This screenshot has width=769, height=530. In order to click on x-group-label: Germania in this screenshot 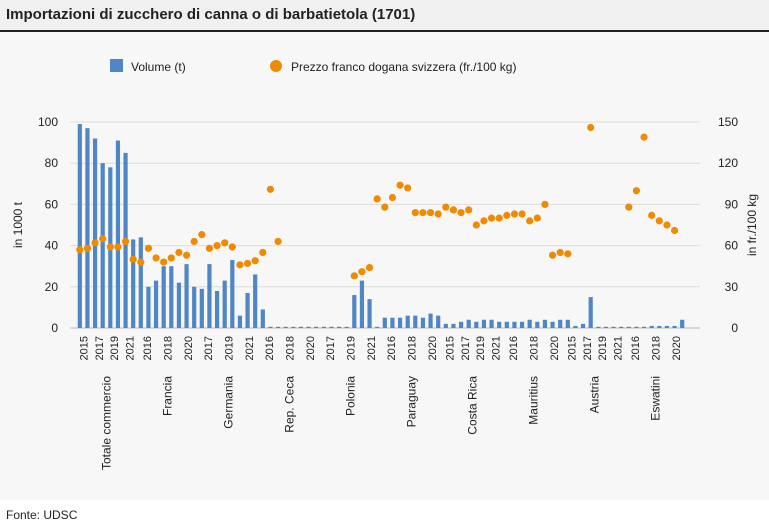, I will do `click(229, 402)`.